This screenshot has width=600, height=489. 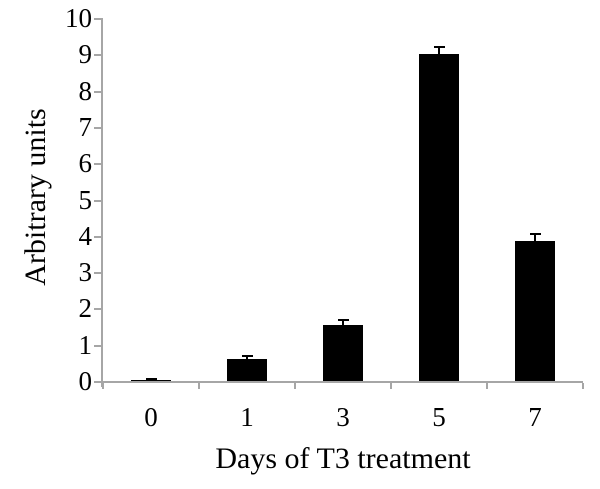 What do you see at coordinates (85, 272) in the screenshot?
I see `y-tick-label: 3` at bounding box center [85, 272].